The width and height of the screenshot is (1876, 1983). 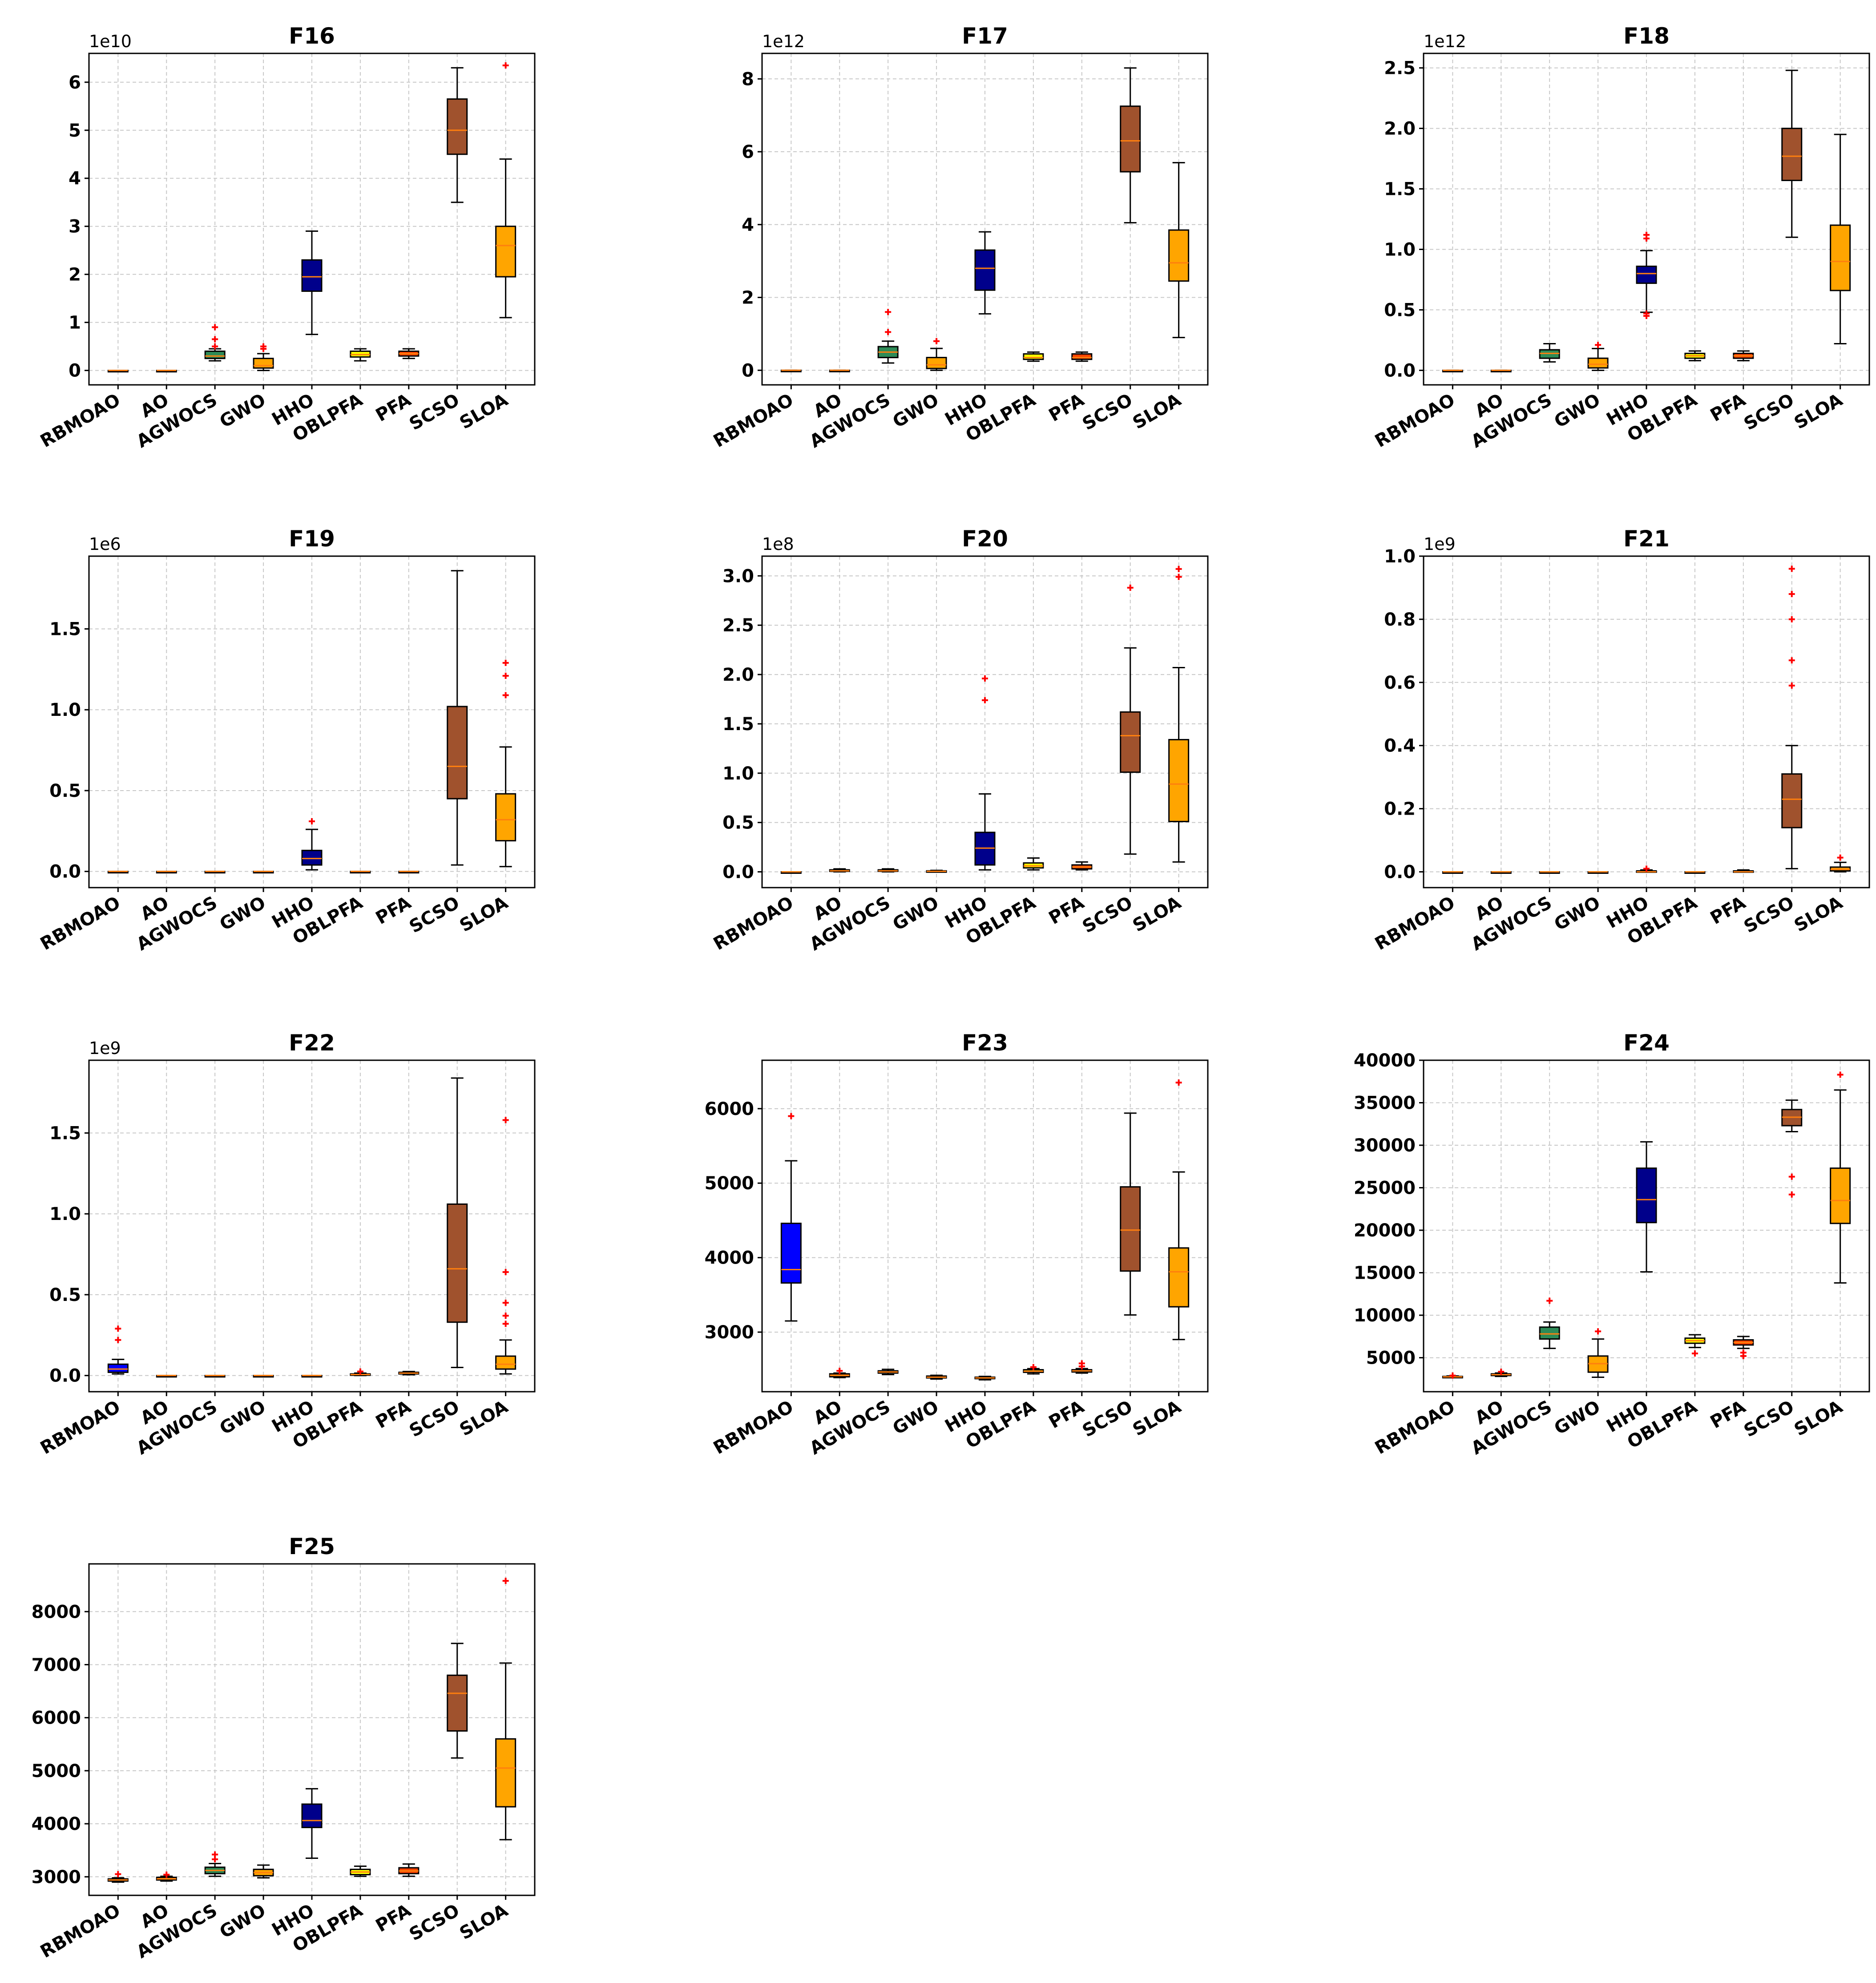 What do you see at coordinates (75, 131) in the screenshot?
I see `y-tick-label: 5` at bounding box center [75, 131].